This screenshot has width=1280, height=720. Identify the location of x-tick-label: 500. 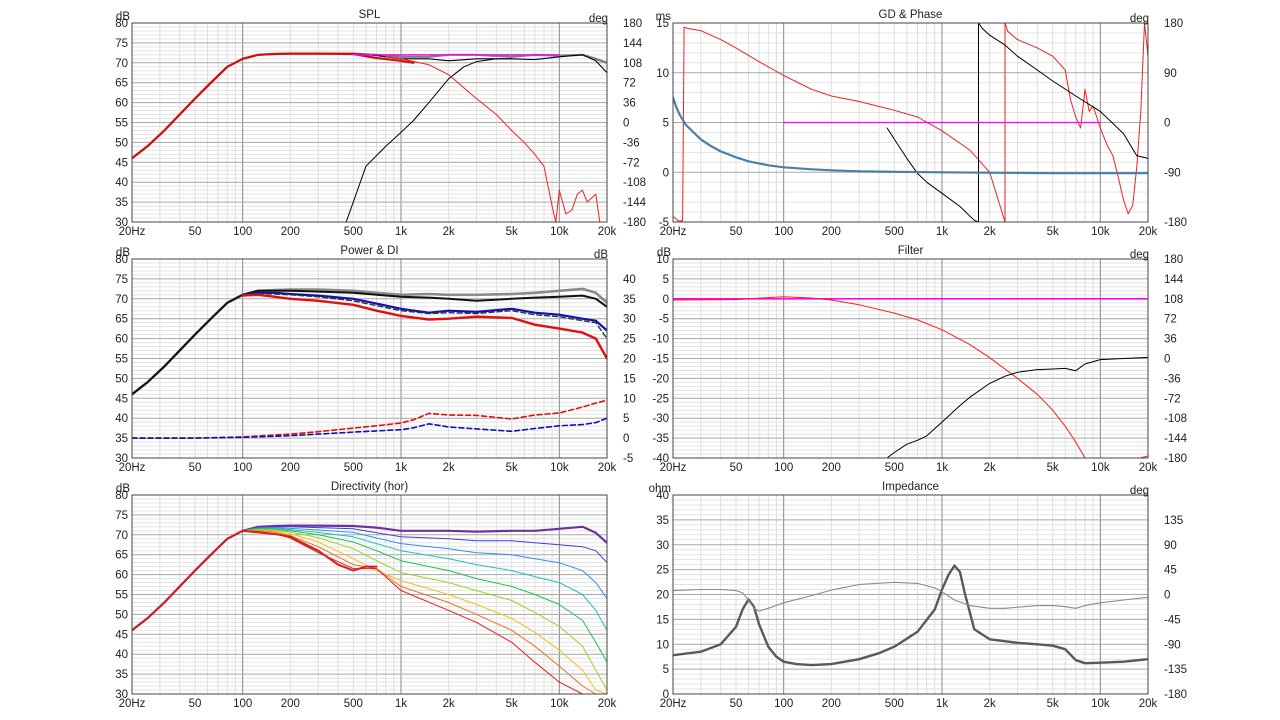
(353, 232).